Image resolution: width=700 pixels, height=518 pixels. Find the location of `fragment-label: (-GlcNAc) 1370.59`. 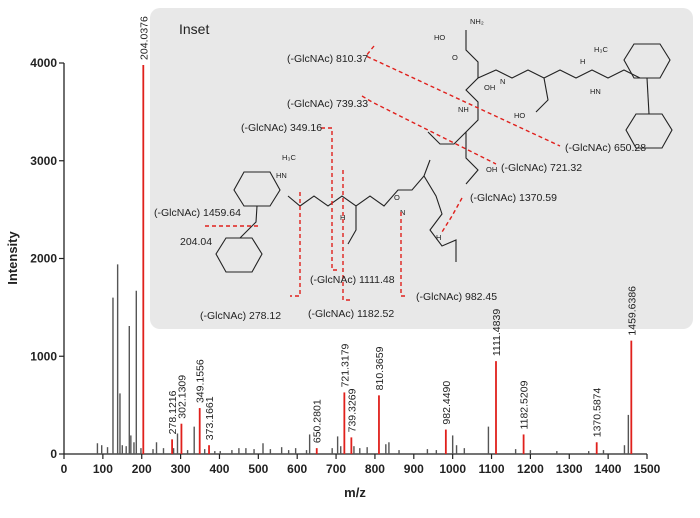

fragment-label: (-GlcNAc) 1370.59 is located at coordinates (513, 198).